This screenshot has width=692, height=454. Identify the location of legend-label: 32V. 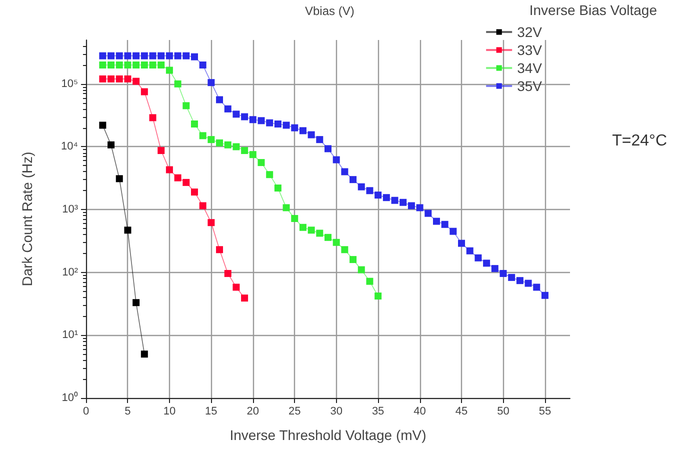
(530, 32).